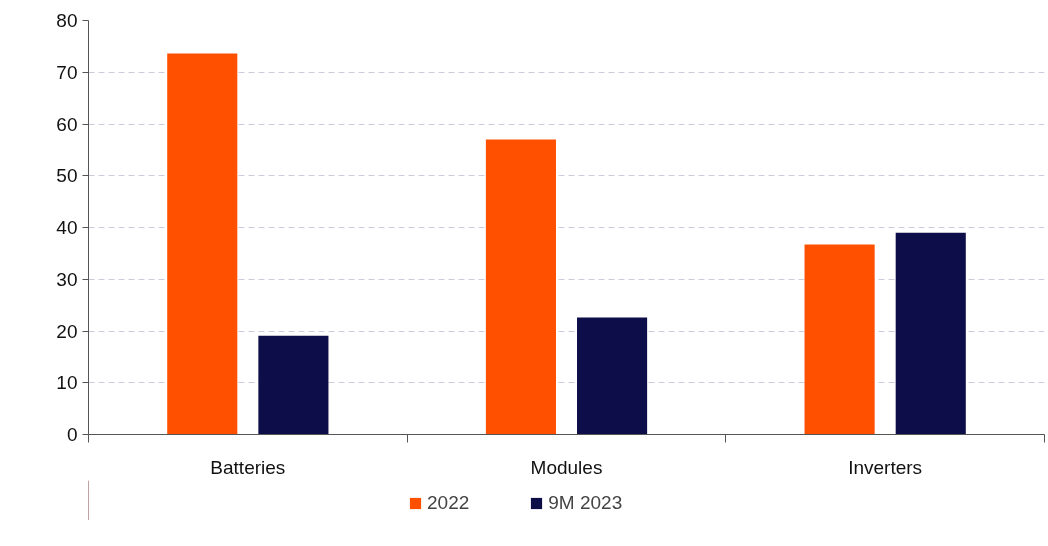 This screenshot has width=1048, height=546. What do you see at coordinates (67, 124) in the screenshot?
I see `y-tick-label: 60` at bounding box center [67, 124].